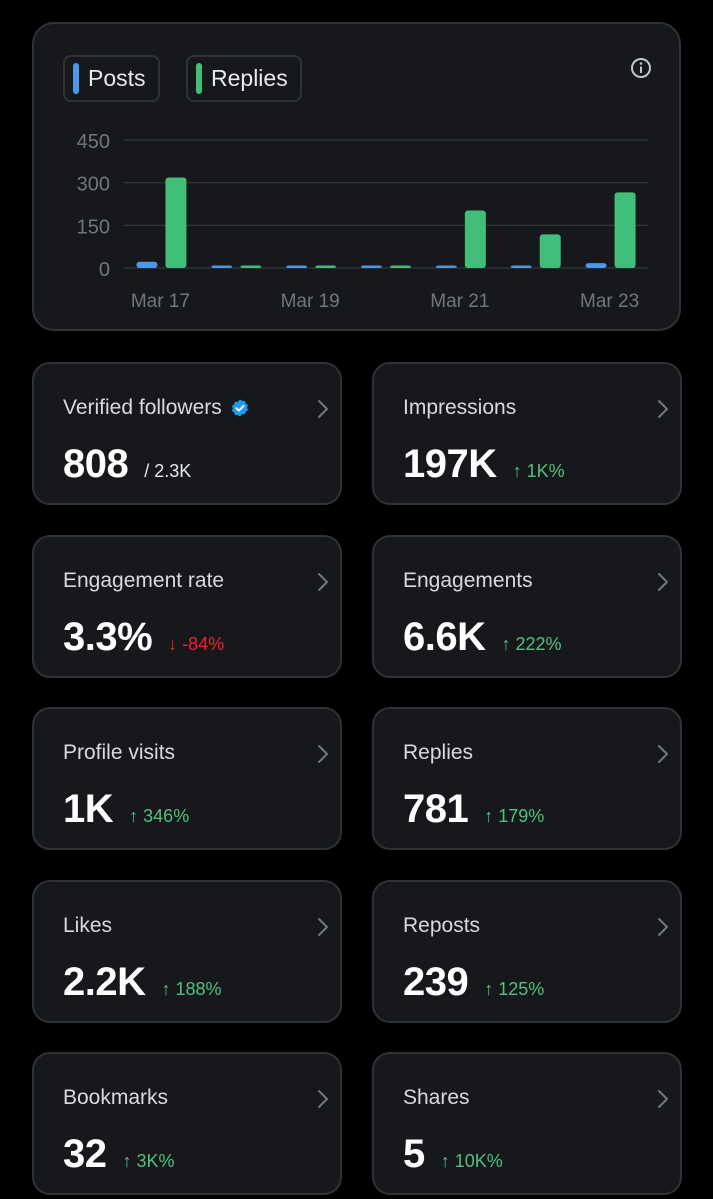 This screenshot has height=1199, width=713. Describe the element at coordinates (478, 1161) in the screenshot. I see `metric-change-value: 10K%` at that location.